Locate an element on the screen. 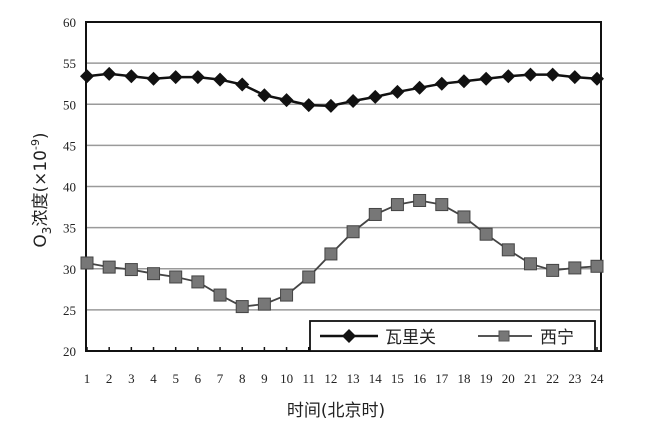 The width and height of the screenshot is (655, 430). y-tick-label: 40 is located at coordinates (69, 187).